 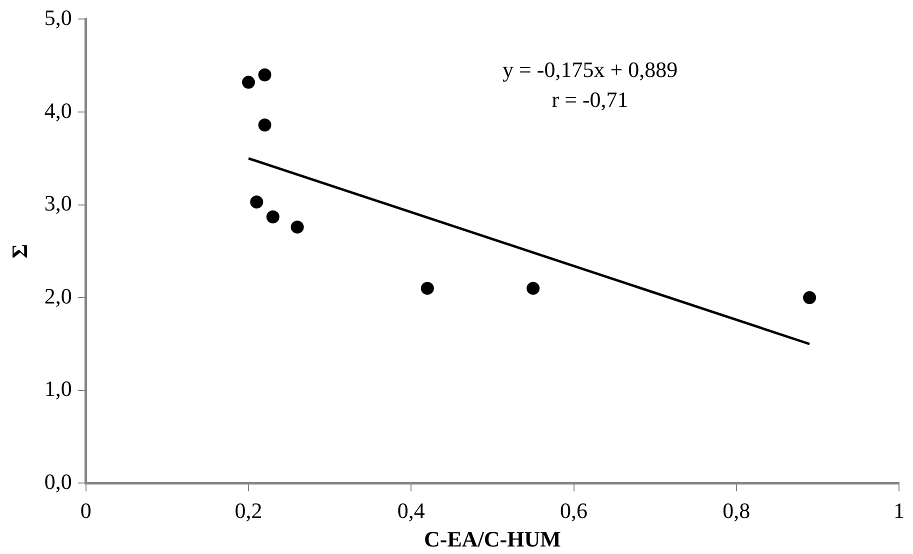 I want to click on x-tick-label: 1, so click(x=899, y=511).